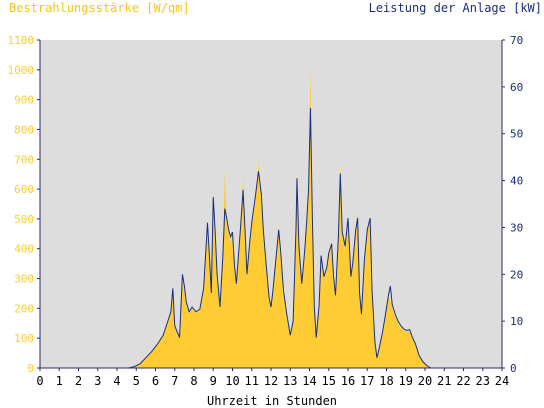 The image size is (544, 408). Describe the element at coordinates (99, 8) in the screenshot. I see `left-axis-title: Bestrahlungsstärke [W/qm]` at that location.